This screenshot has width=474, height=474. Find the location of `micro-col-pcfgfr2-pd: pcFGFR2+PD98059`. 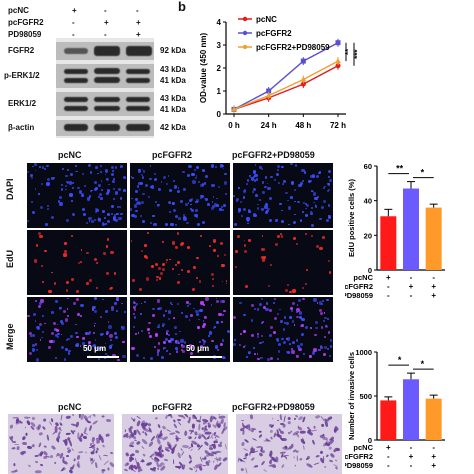

micro-col-pcfgfr2-pd: pcFGFR2+PD98059 is located at coordinates (273, 155).